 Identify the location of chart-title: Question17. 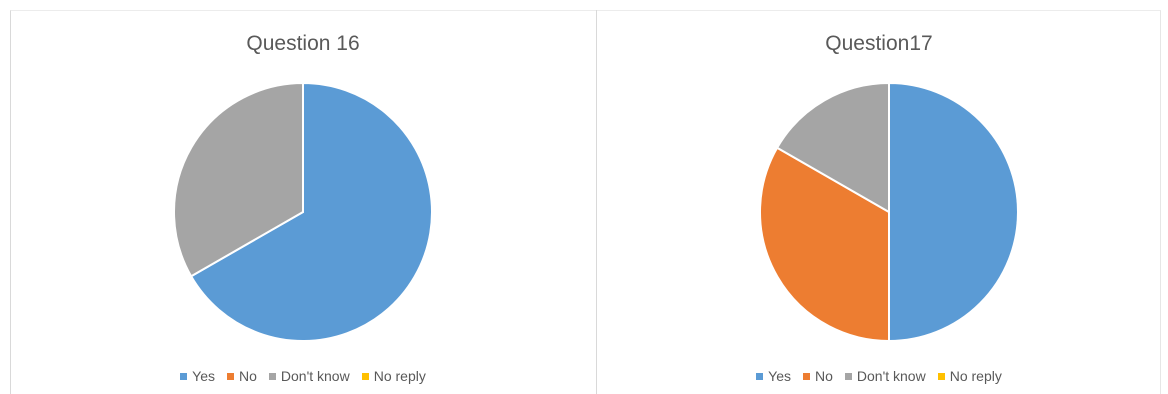
(879, 43).